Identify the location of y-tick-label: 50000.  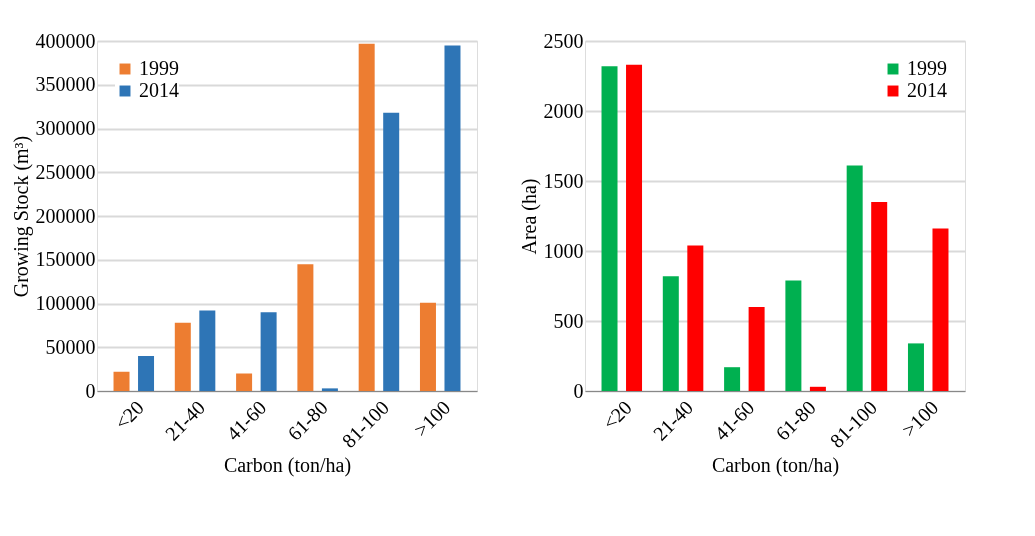
(70, 346).